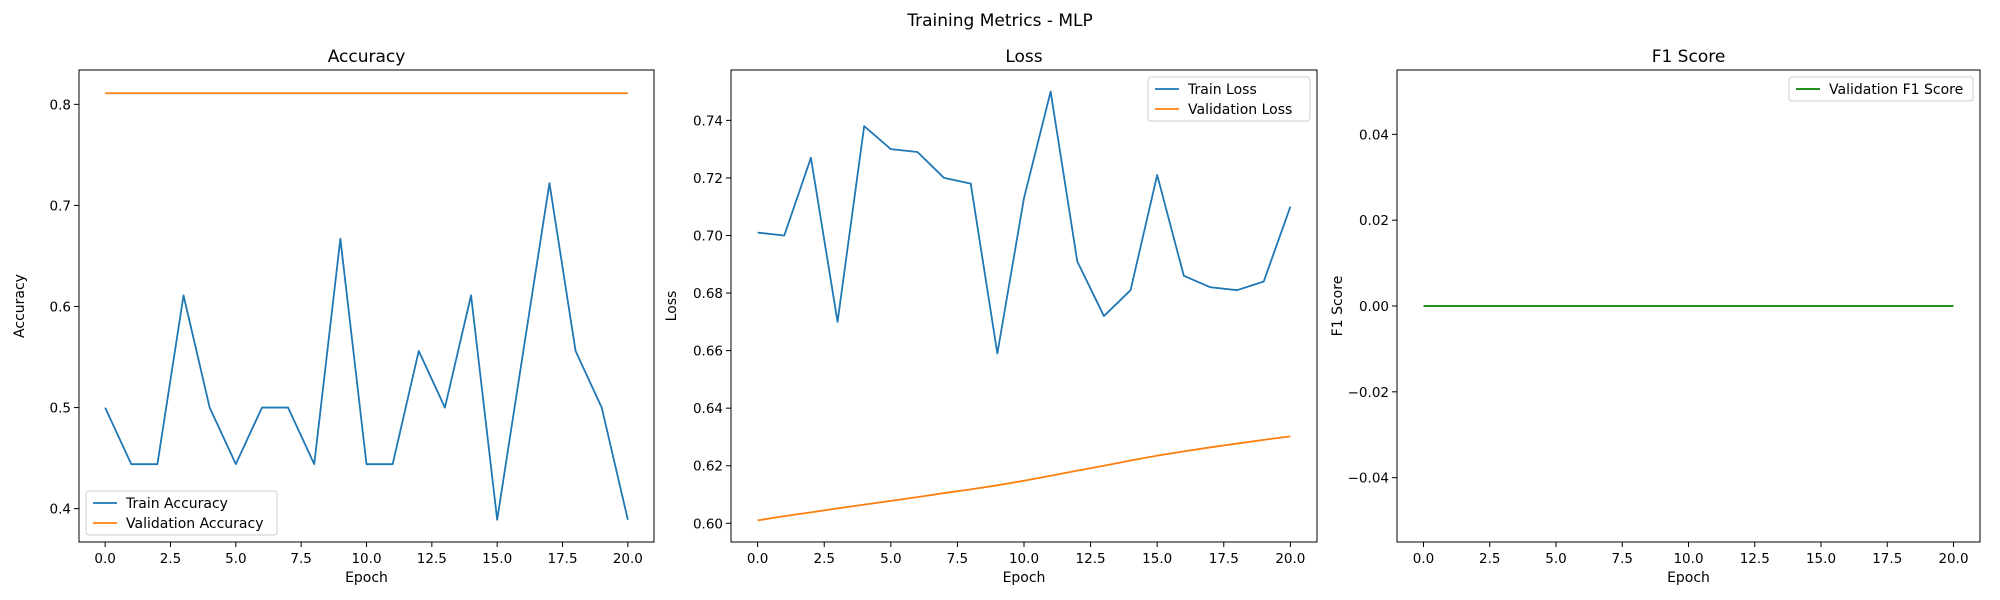 This screenshot has width=2000, height=600. I want to click on legend: Train Loss Validation Loss, so click(1229, 99).